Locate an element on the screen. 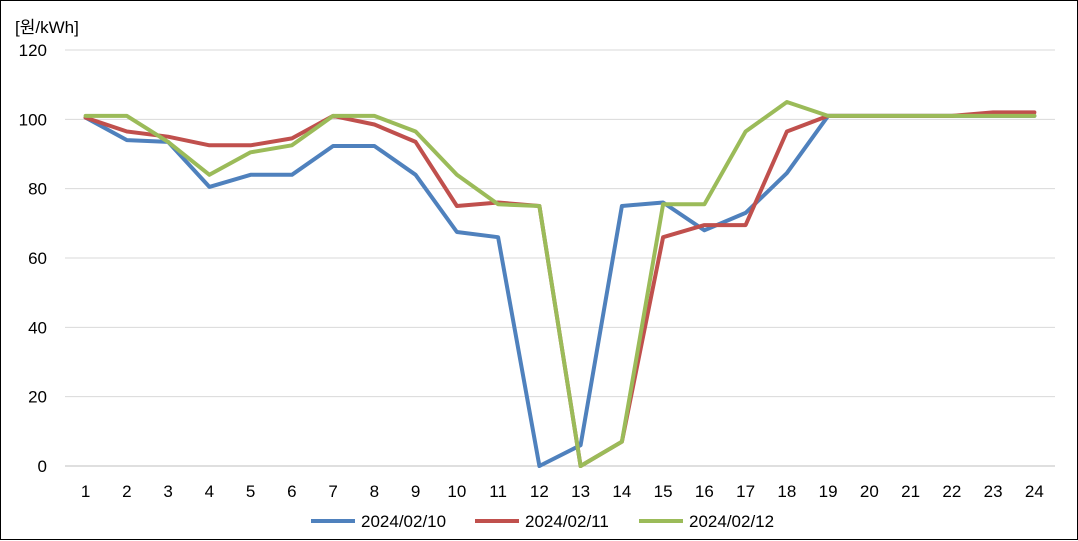 The width and height of the screenshot is (1078, 541). x-tick-label: 16 is located at coordinates (704, 491).